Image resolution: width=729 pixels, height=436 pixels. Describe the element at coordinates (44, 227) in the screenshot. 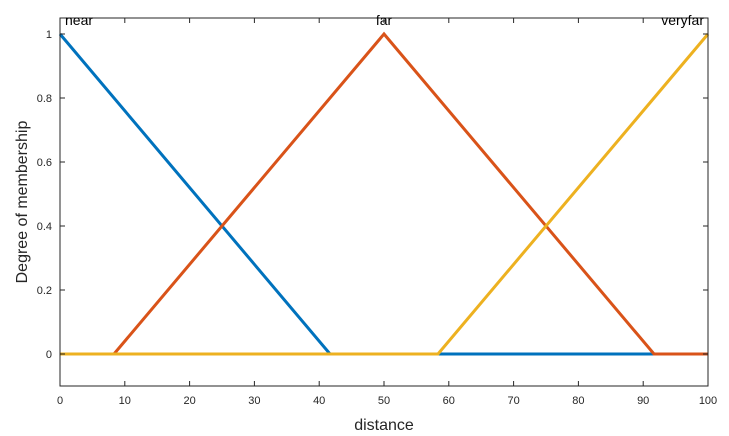

I see `y-tick-label: 0.4` at that location.